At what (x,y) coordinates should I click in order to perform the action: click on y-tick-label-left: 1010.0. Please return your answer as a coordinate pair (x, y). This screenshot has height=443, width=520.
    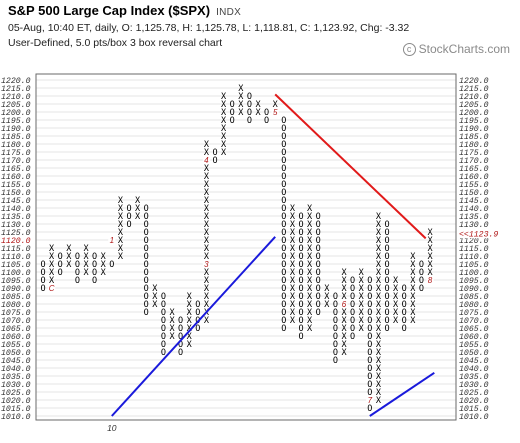
    Looking at the image, I should click on (16, 417).